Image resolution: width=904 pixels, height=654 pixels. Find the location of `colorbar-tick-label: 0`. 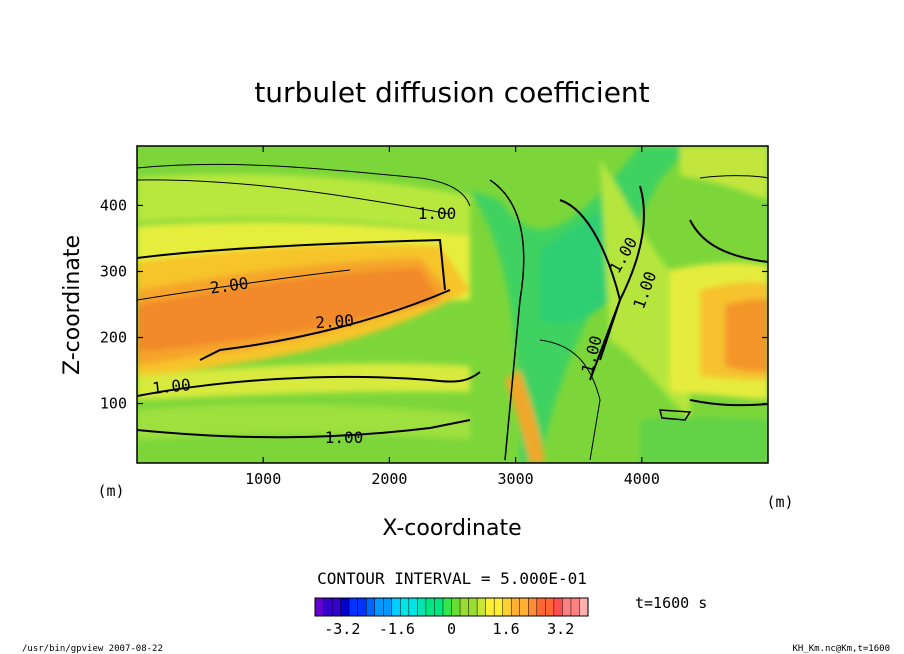

colorbar-tick-label: 0 is located at coordinates (451, 629).